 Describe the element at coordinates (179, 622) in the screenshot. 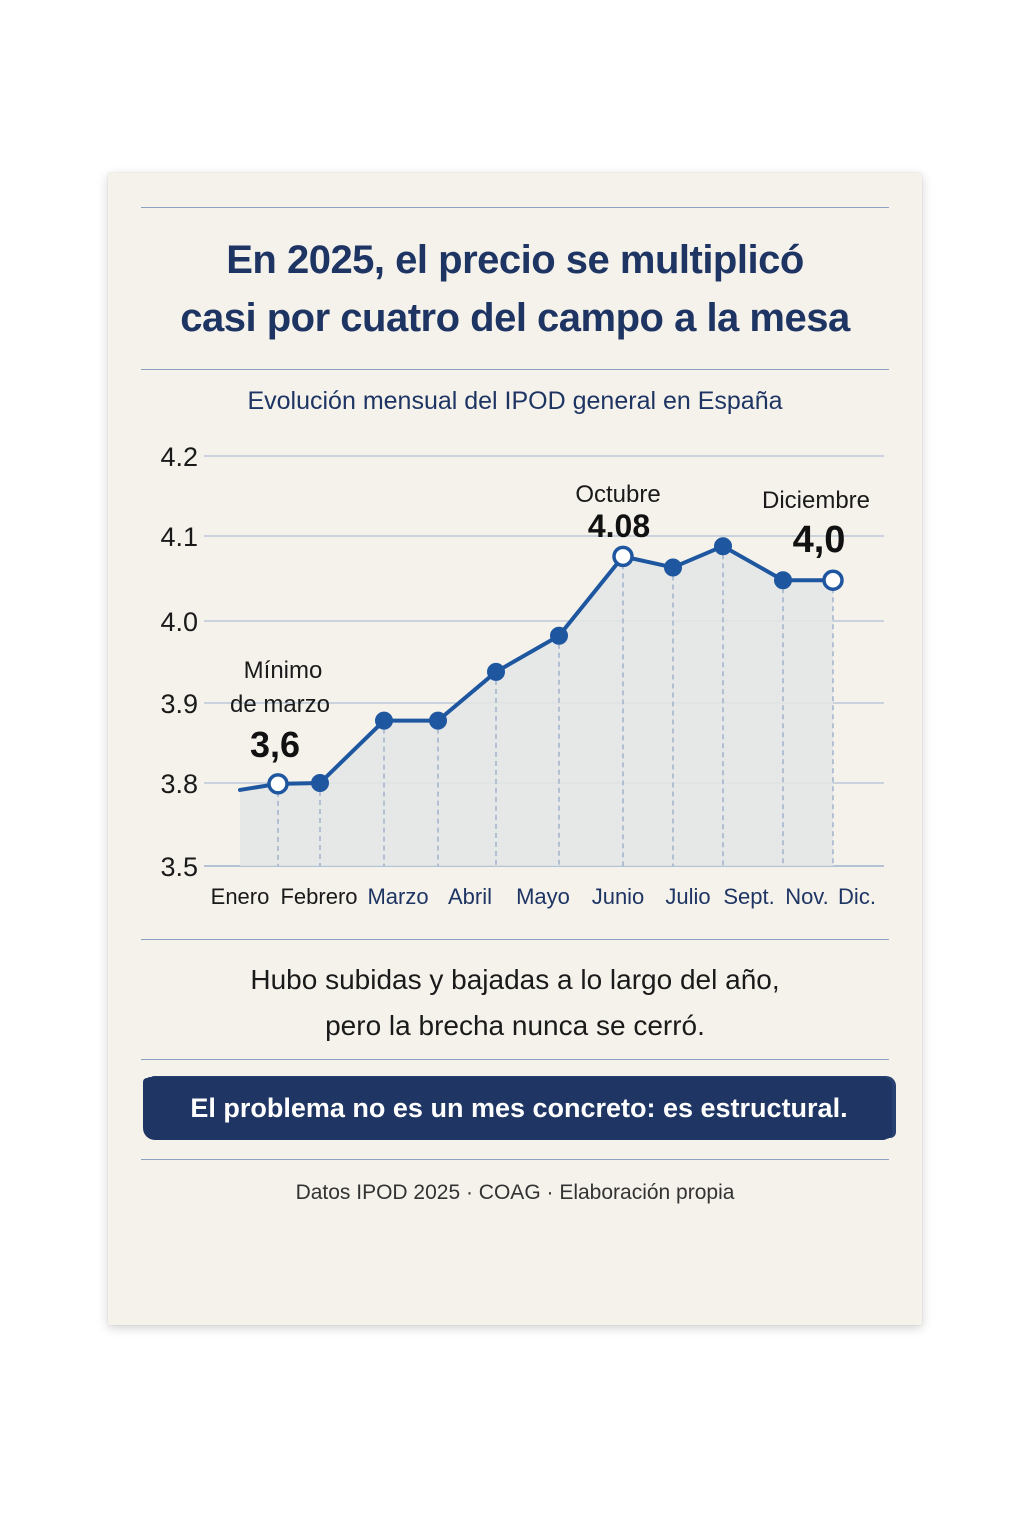

I see `y-tick-label: 4.0` at that location.